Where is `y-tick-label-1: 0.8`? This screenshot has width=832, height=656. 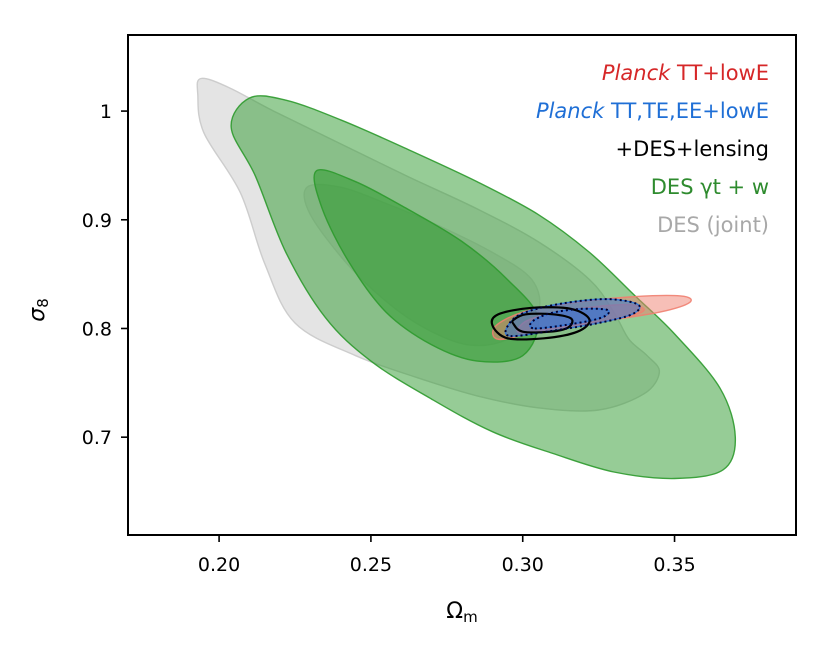
y-tick-label-1: 0.8 is located at coordinates (97, 329).